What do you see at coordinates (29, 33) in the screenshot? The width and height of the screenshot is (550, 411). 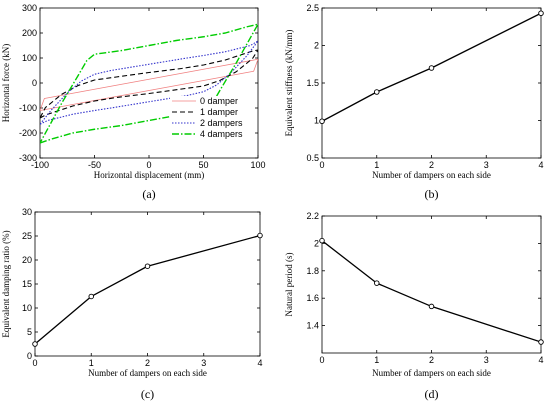 I see `y-tick-label: 200` at bounding box center [29, 33].